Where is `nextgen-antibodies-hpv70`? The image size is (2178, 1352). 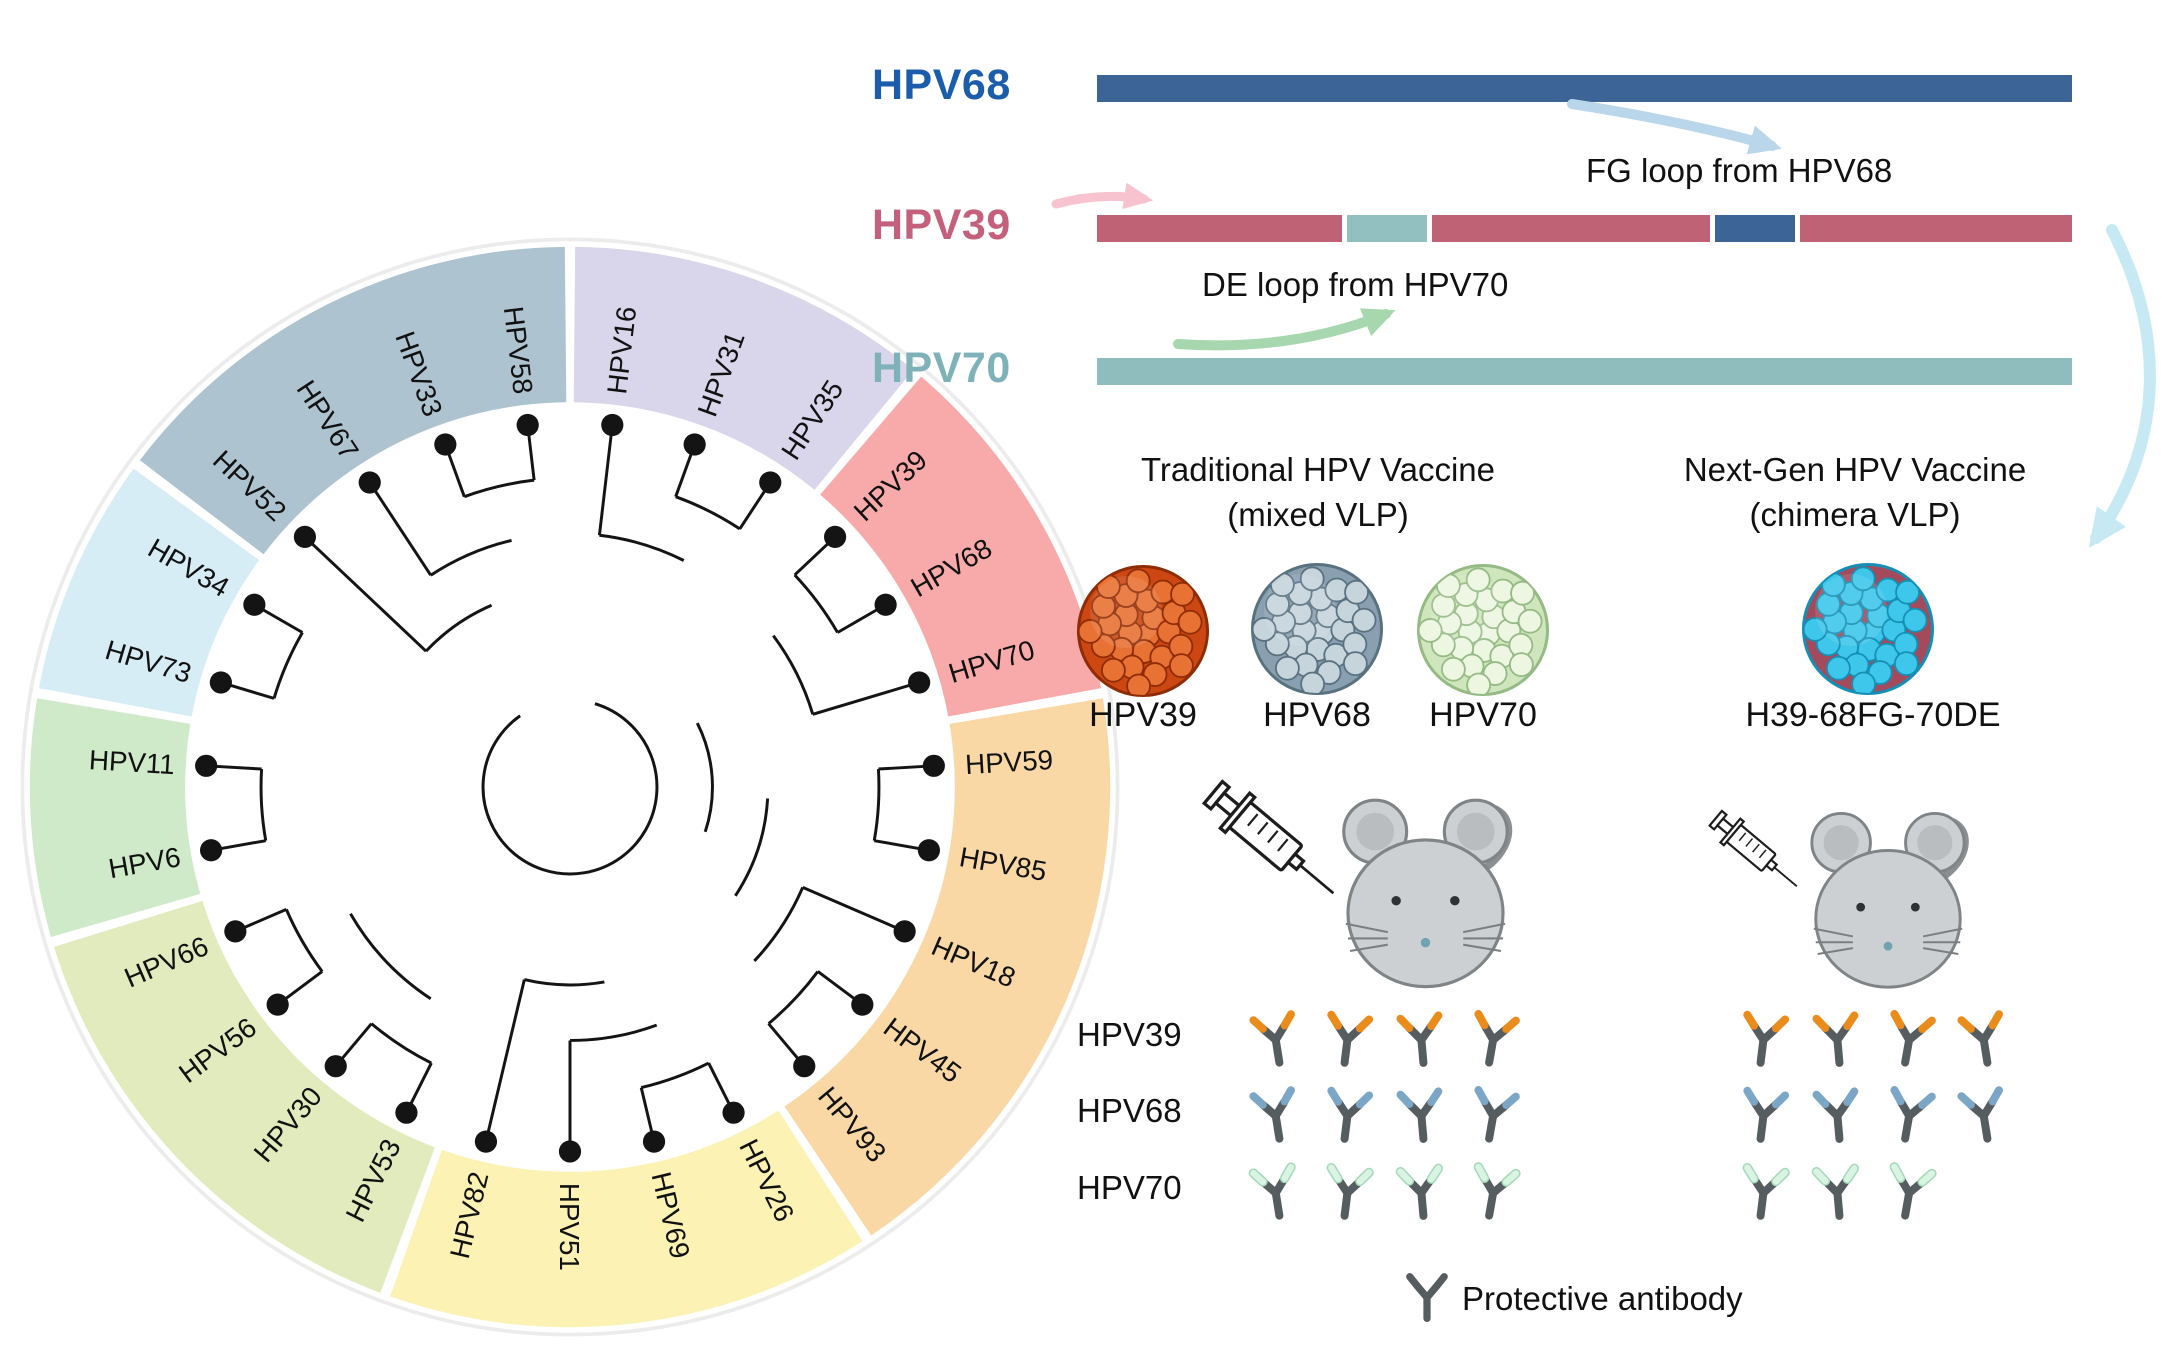 nextgen-antibodies-hpv70 is located at coordinates (1837, 1188).